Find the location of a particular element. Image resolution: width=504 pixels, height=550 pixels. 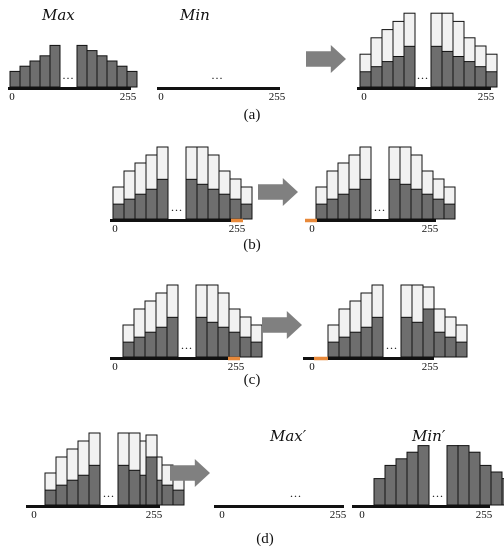

max-histogram: ... 0 255 is located at coordinates (73, 73).